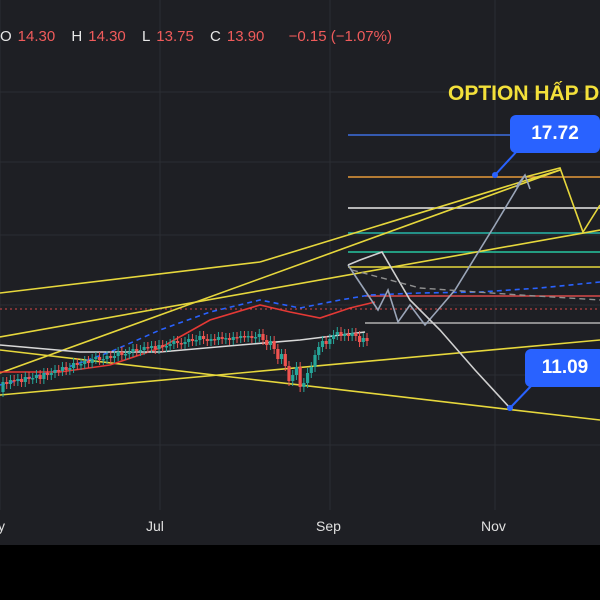 This screenshot has width=600, height=600. Describe the element at coordinates (300, 527) in the screenshot. I see `time-axis` at that location.